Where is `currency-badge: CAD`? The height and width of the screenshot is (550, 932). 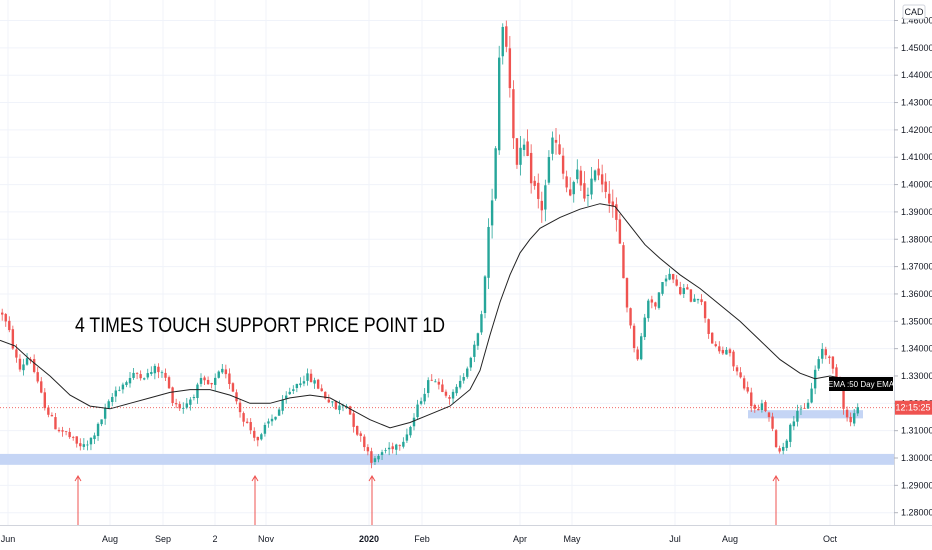
currency-badge: CAD is located at coordinates (914, 12).